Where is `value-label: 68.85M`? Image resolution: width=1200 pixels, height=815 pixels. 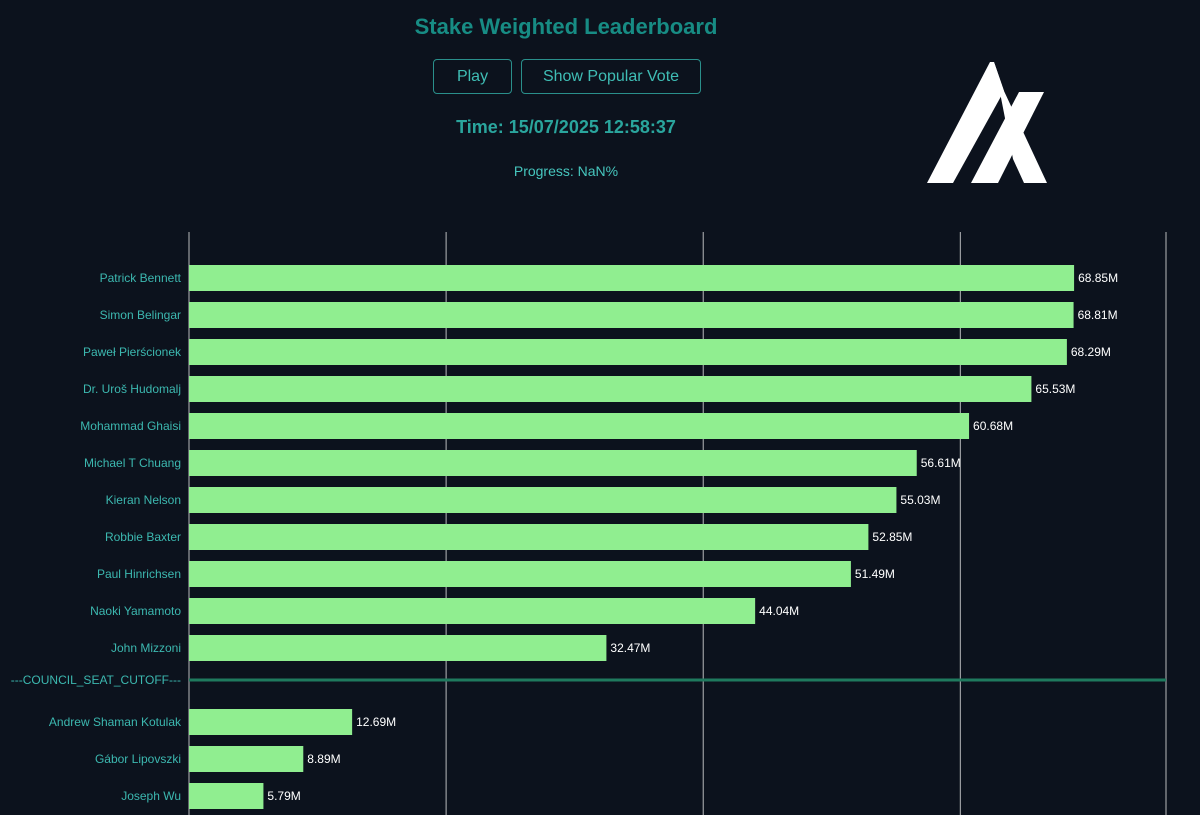 value-label: 68.85M is located at coordinates (1098, 278).